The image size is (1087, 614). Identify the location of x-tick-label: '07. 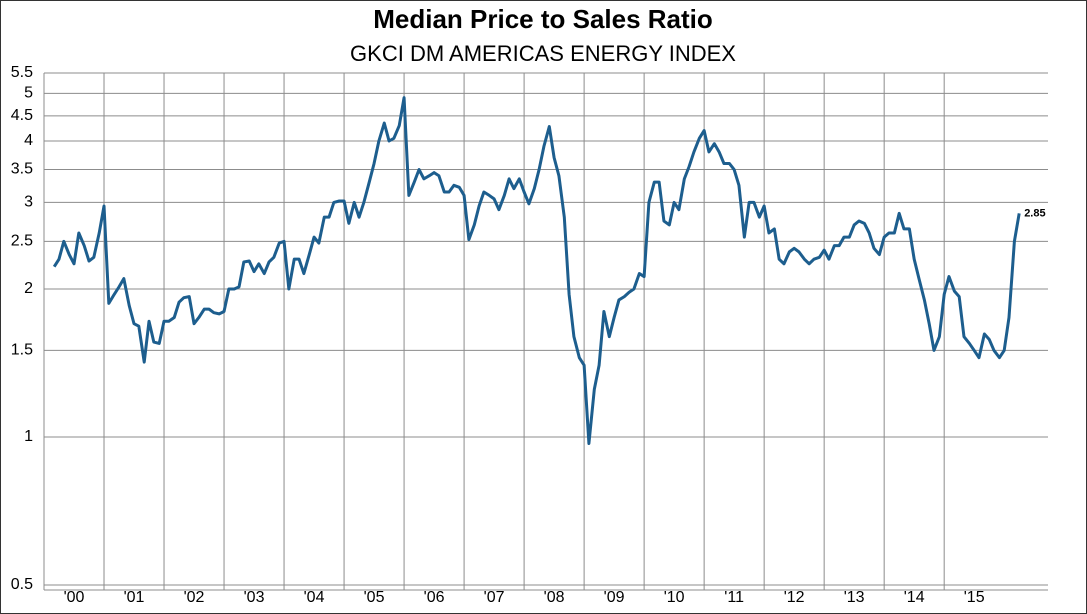
(494, 597).